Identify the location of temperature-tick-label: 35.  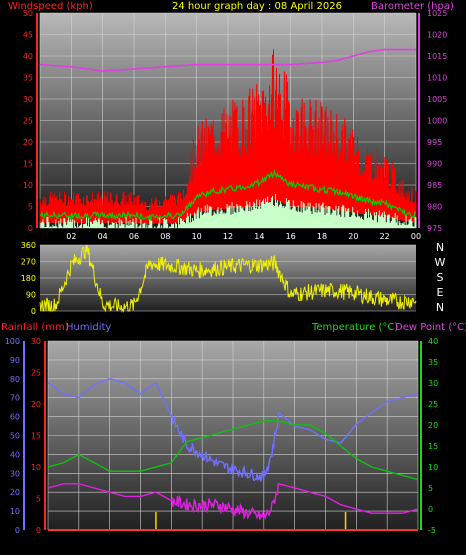
(433, 362).